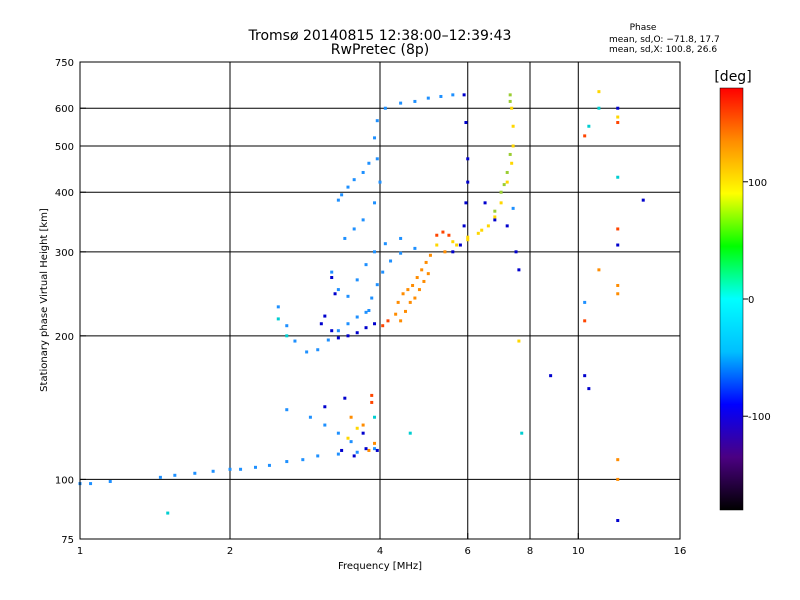  I want to click on x-tick-label: 4, so click(380, 551).